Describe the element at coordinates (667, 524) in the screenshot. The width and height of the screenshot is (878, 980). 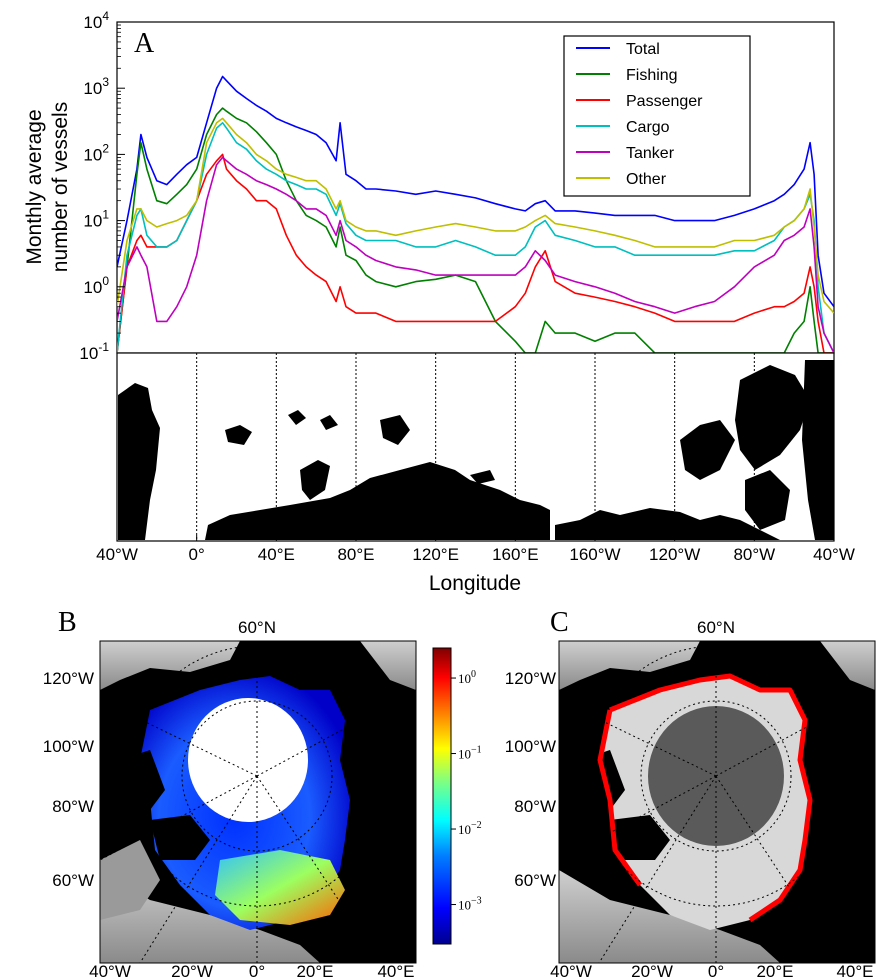
I see `landmass-north-america` at that location.